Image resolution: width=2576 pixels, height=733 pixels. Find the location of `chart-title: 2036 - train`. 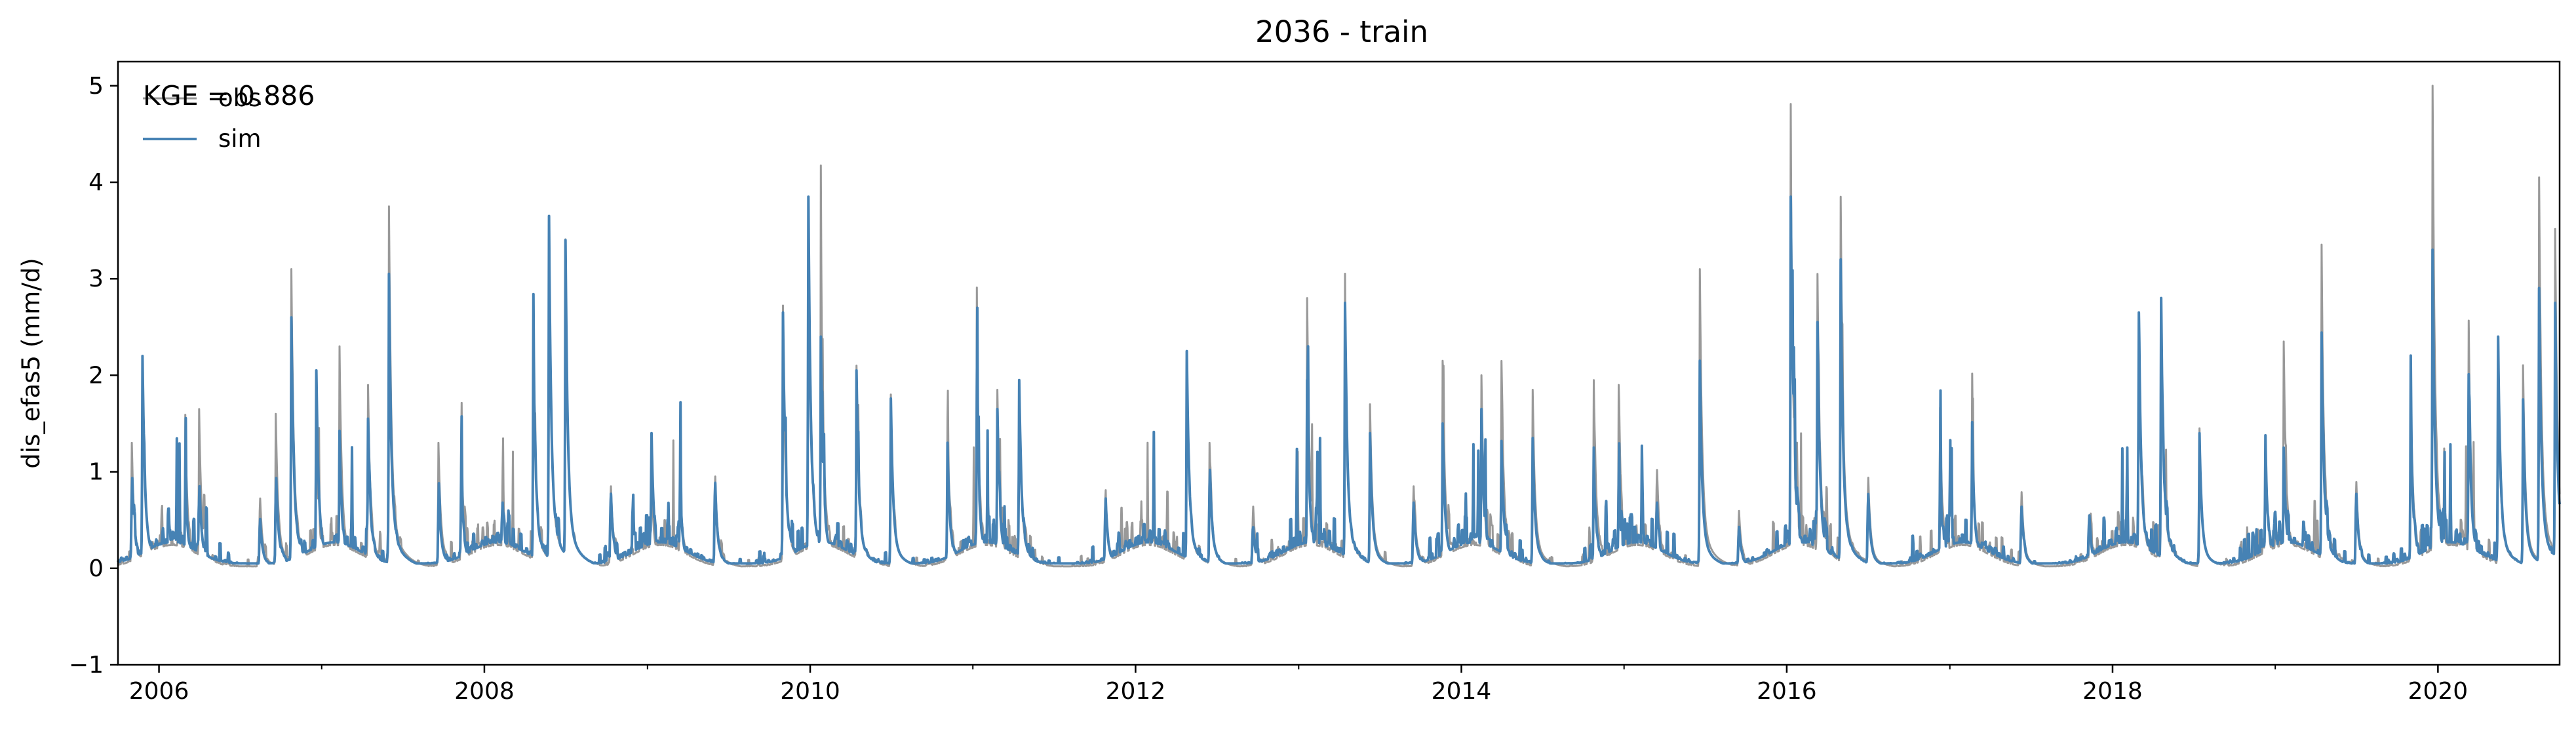

chart-title: 2036 - train is located at coordinates (1341, 31).